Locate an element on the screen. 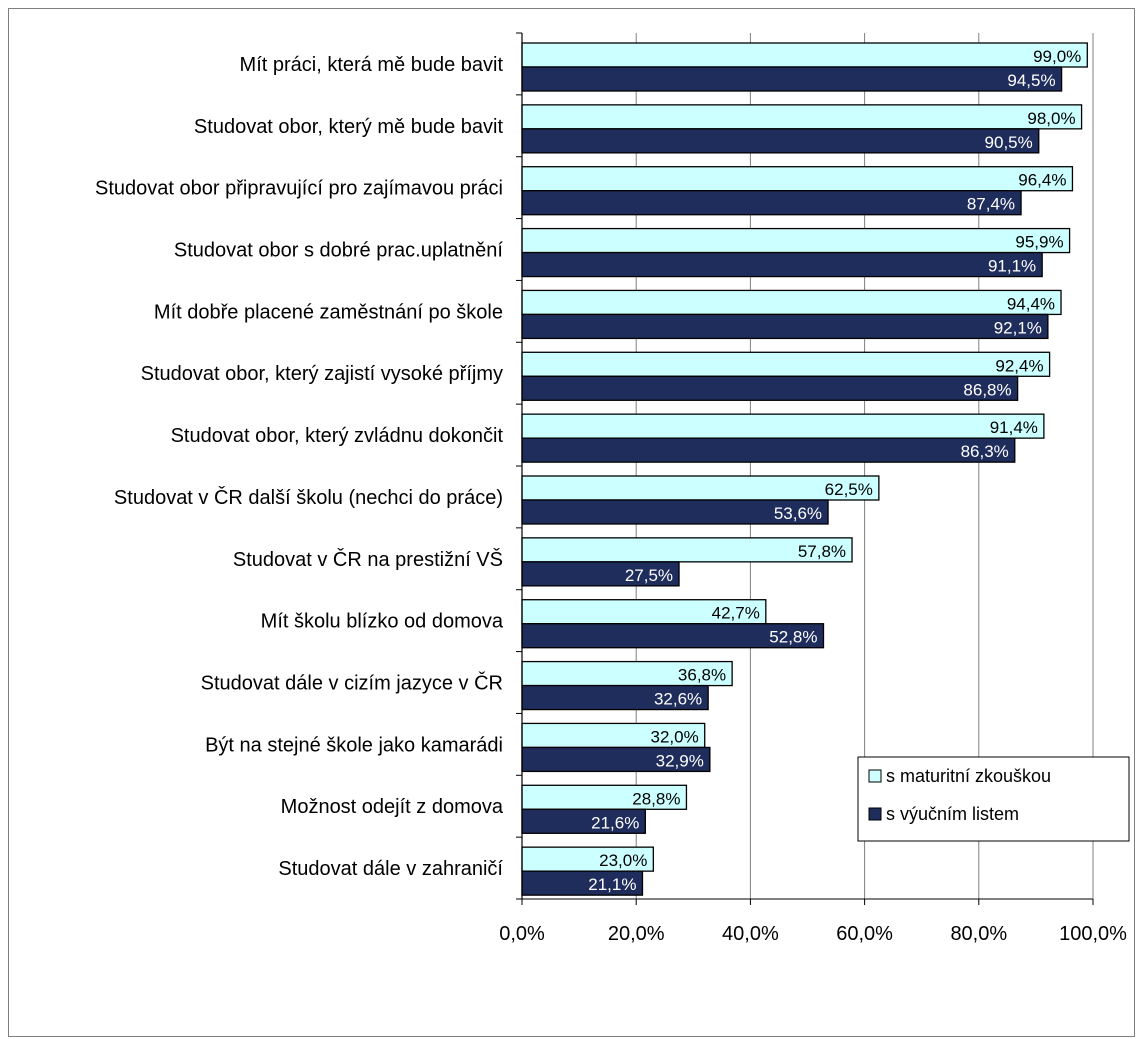 This screenshot has height=1039, width=1137. data-label: 87,4% is located at coordinates (991, 204).